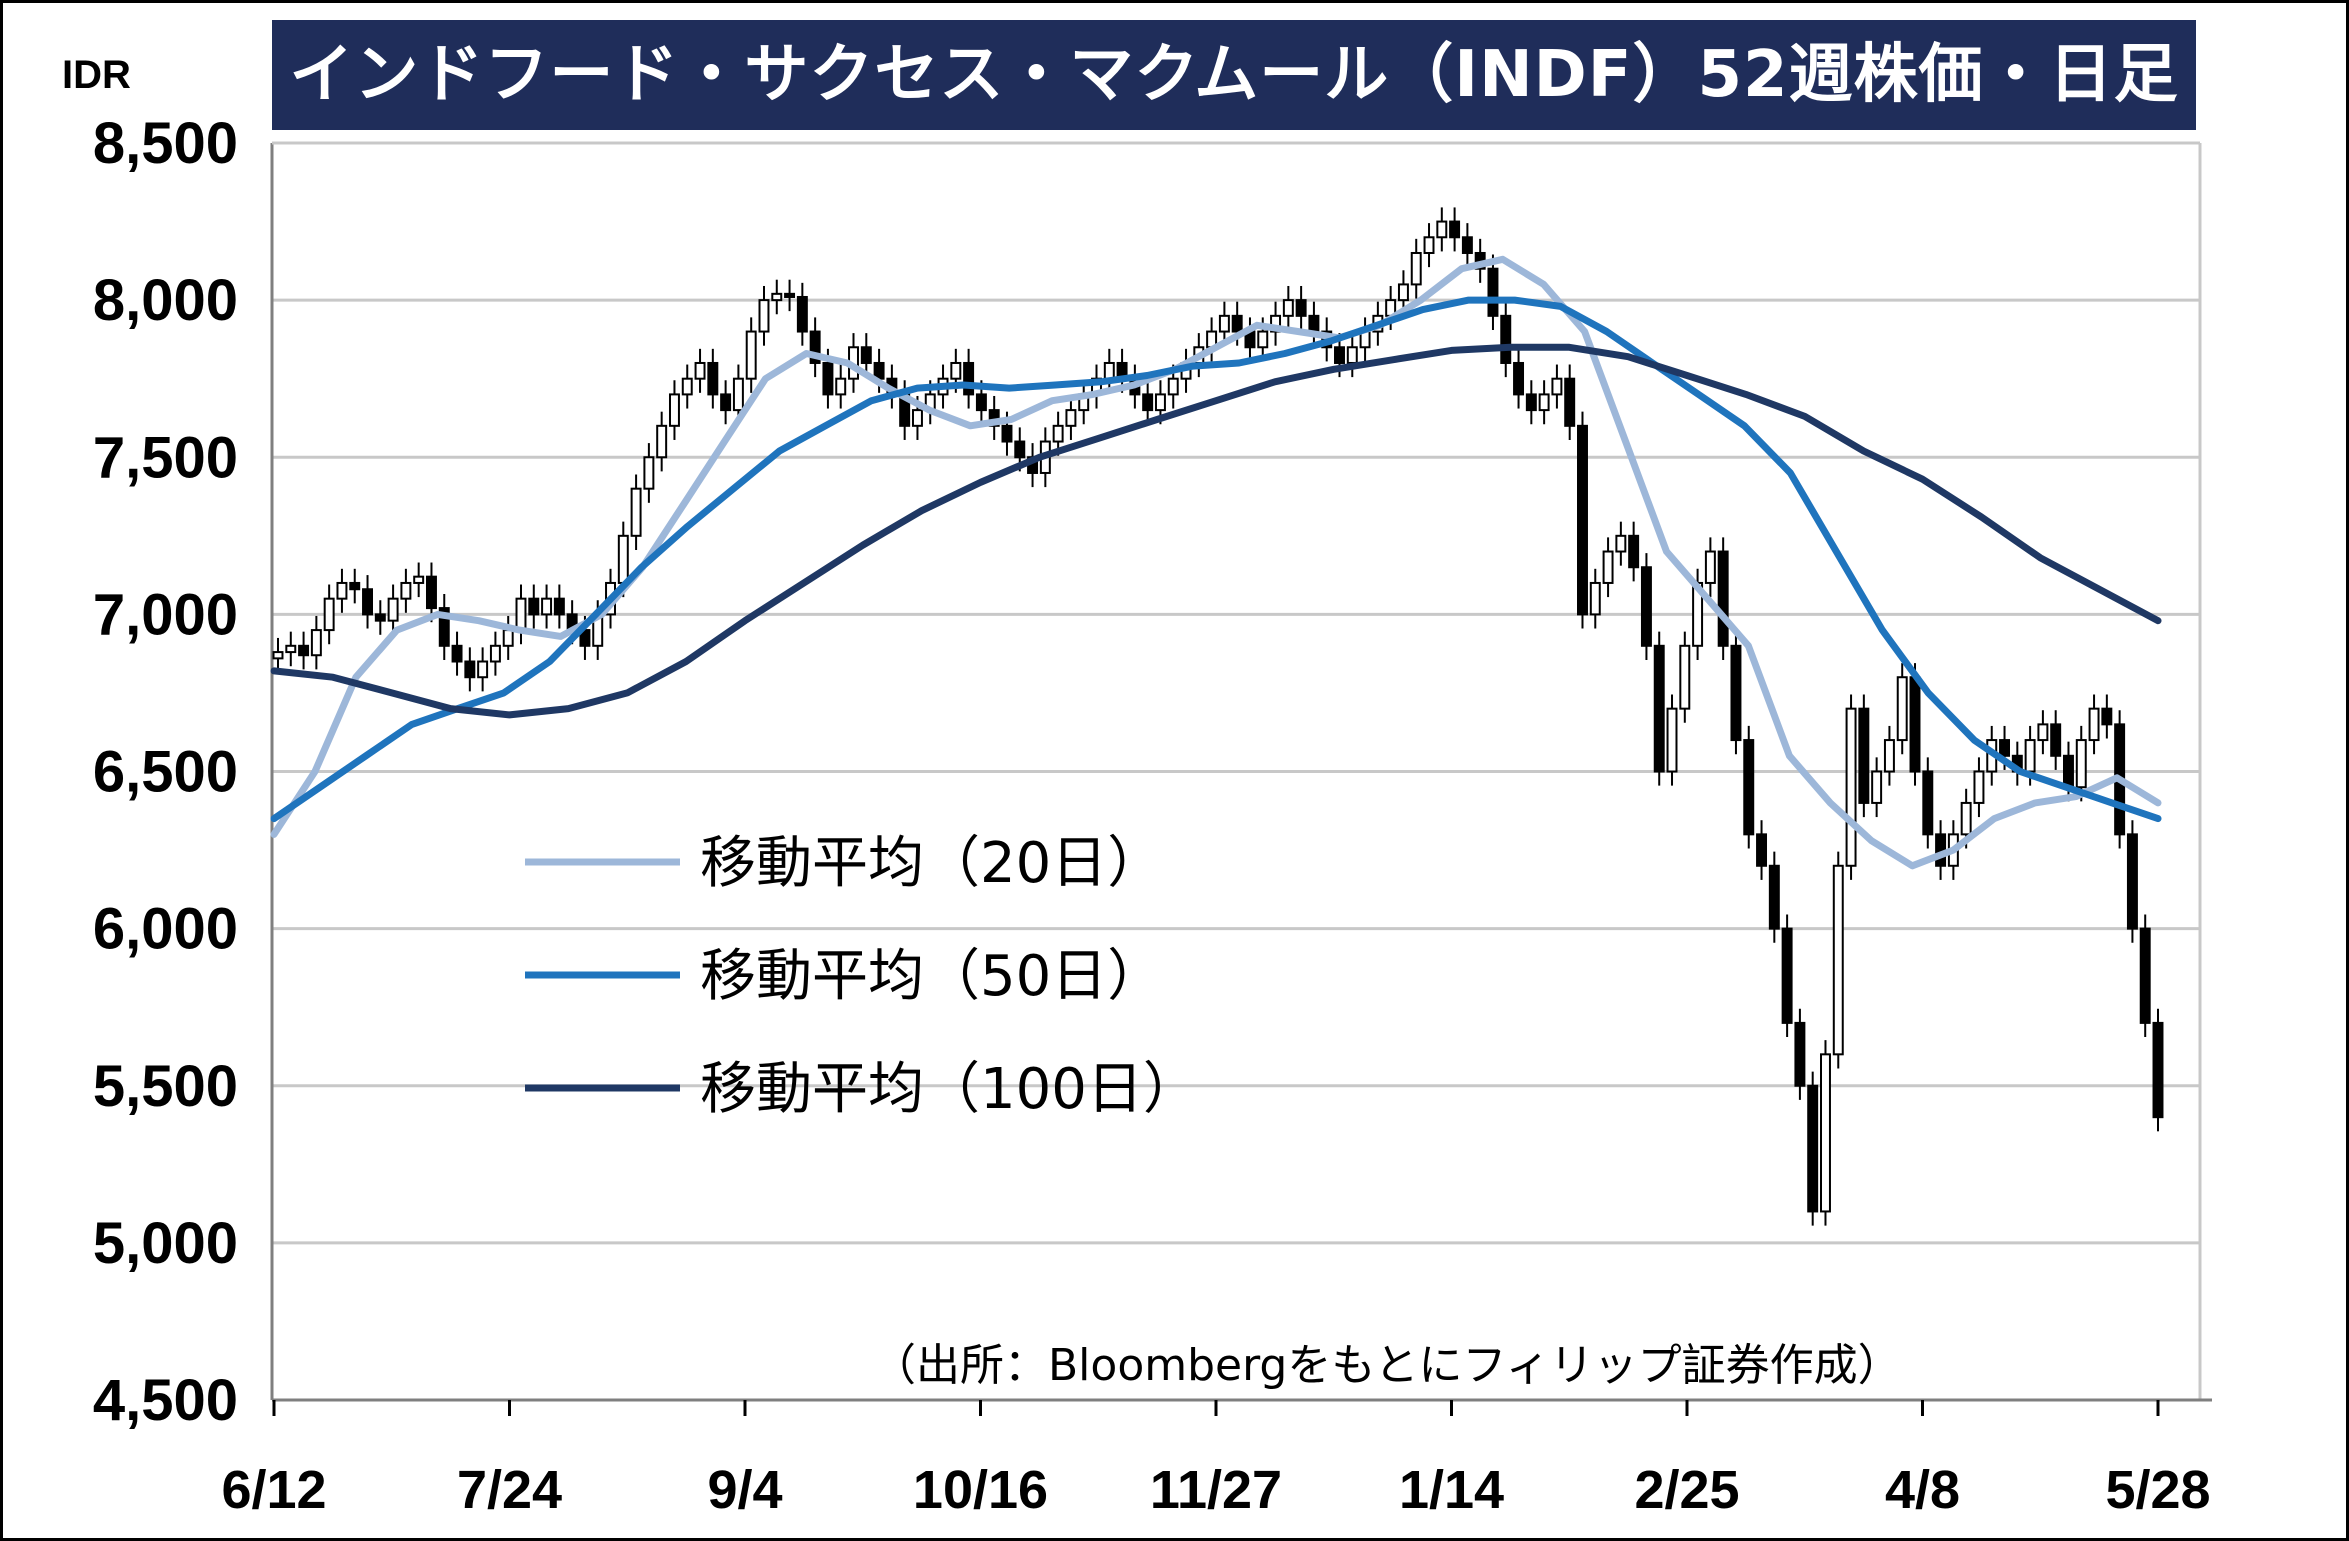 The width and height of the screenshot is (2349, 1541). Describe the element at coordinates (949, 1089) in the screenshot. I see `legend-label: 移動平均（100日）` at that location.